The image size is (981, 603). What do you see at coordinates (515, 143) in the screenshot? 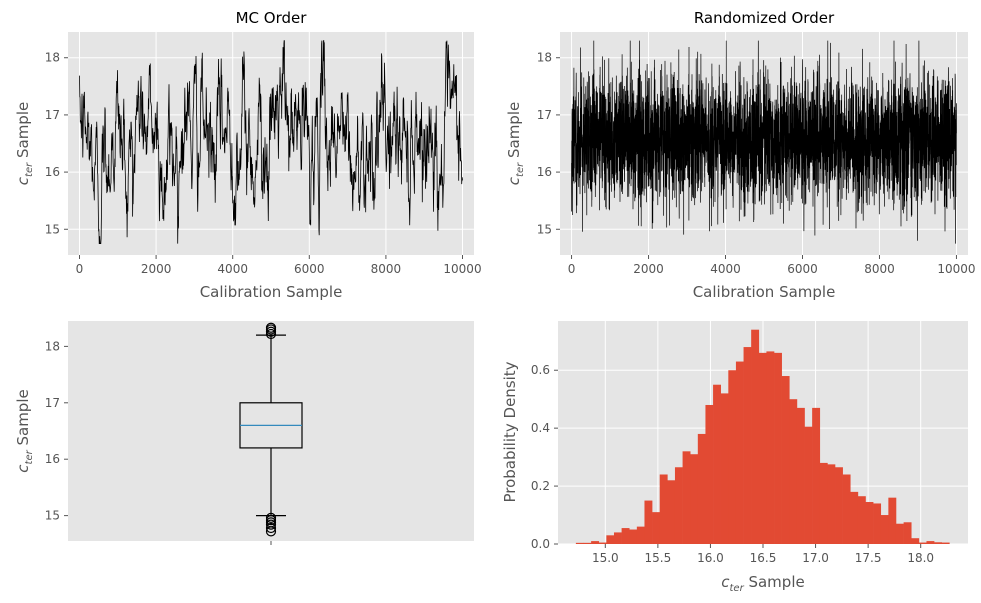
I see `randomized-order-ylabel: cter Sample` at bounding box center [515, 143].